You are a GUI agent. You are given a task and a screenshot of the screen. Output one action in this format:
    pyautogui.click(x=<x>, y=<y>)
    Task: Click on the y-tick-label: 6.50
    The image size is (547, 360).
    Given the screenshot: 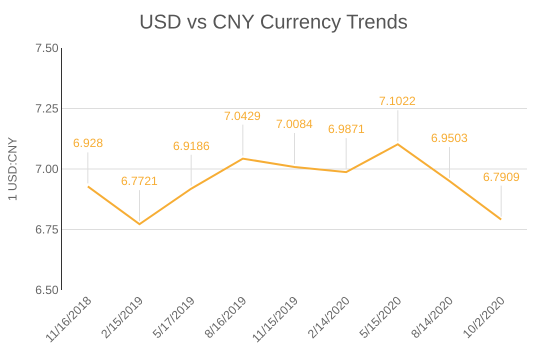 What is the action you would take?
    pyautogui.click(x=47, y=290)
    